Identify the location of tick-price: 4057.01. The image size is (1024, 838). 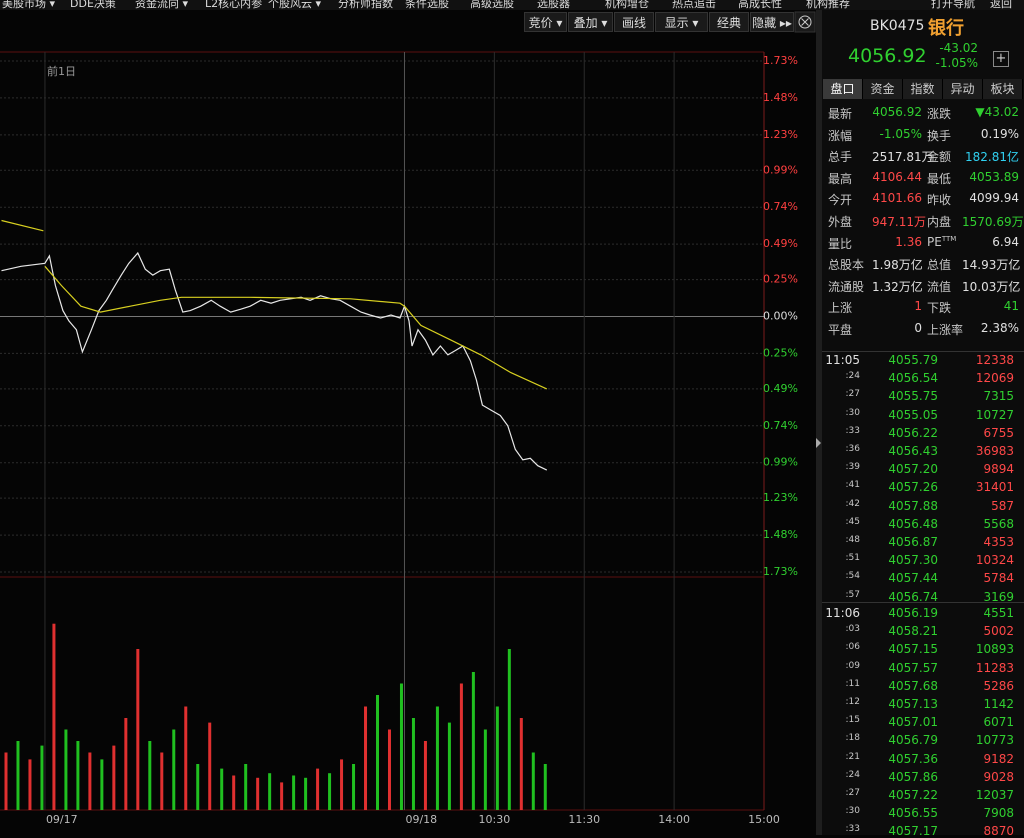
(913, 722).